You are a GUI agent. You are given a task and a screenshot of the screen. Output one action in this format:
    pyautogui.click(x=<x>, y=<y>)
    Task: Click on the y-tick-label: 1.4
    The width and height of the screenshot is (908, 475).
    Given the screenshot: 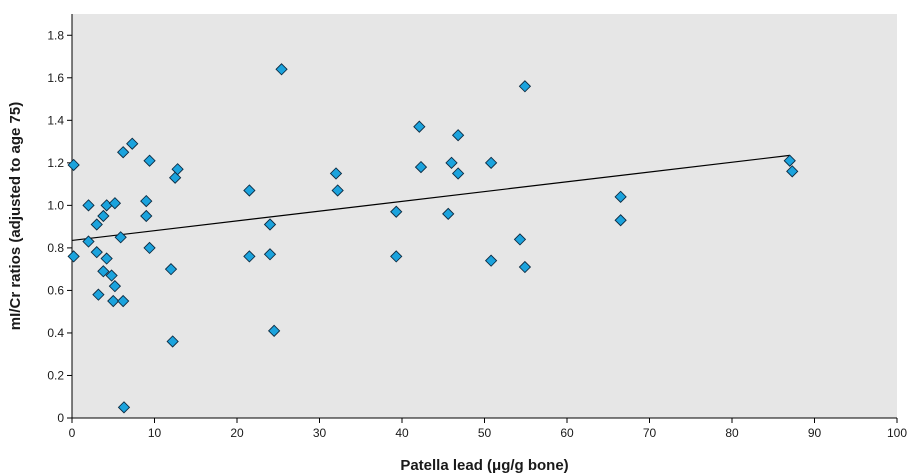 What is the action you would take?
    pyautogui.click(x=55, y=120)
    